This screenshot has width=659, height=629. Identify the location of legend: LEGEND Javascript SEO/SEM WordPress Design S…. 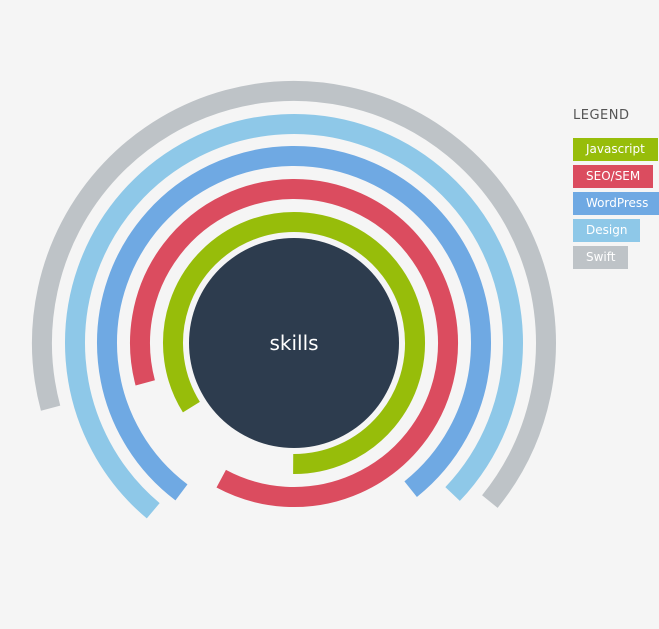
(616, 190).